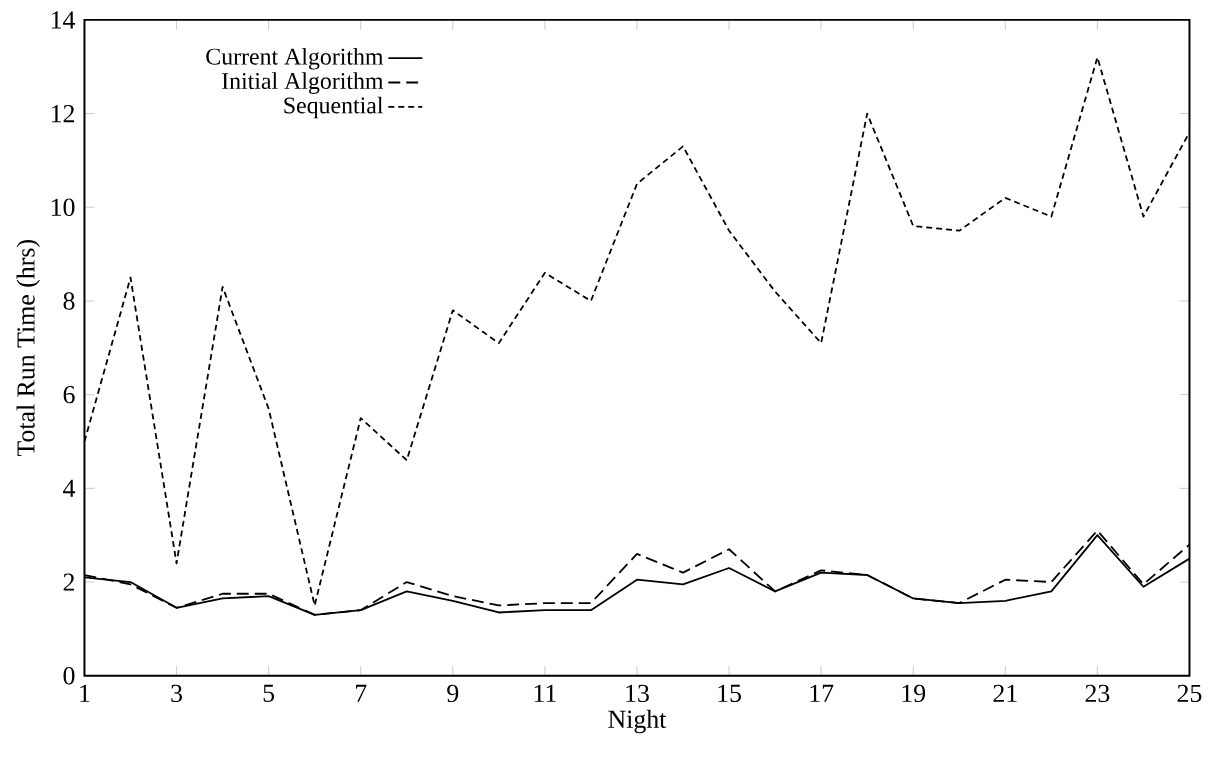  Describe the element at coordinates (822, 693) in the screenshot. I see `x-tick-label: 17` at that location.